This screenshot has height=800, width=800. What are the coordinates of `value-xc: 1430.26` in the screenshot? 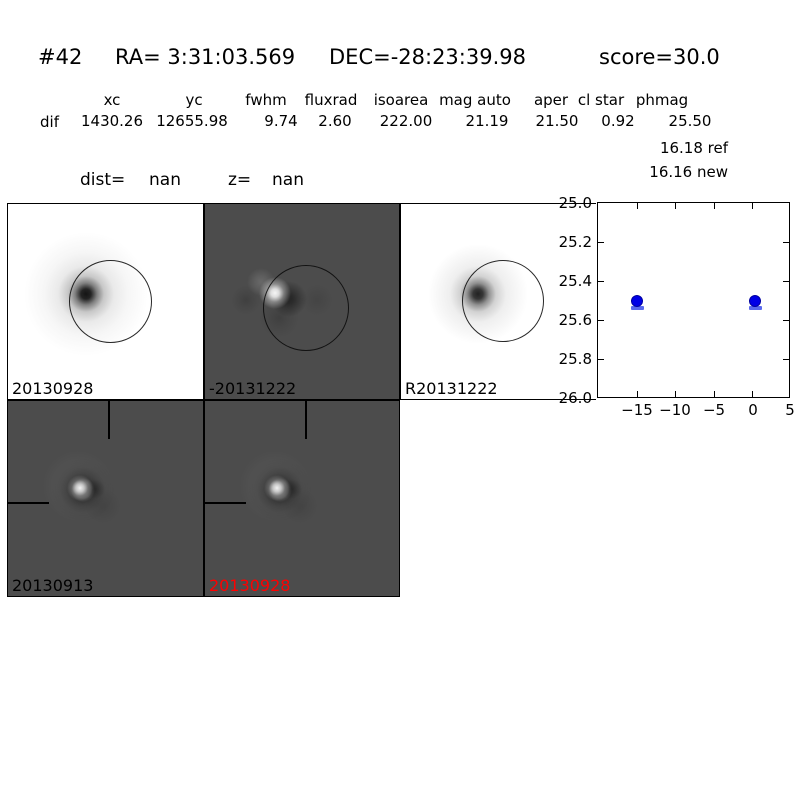 It's located at (112, 121).